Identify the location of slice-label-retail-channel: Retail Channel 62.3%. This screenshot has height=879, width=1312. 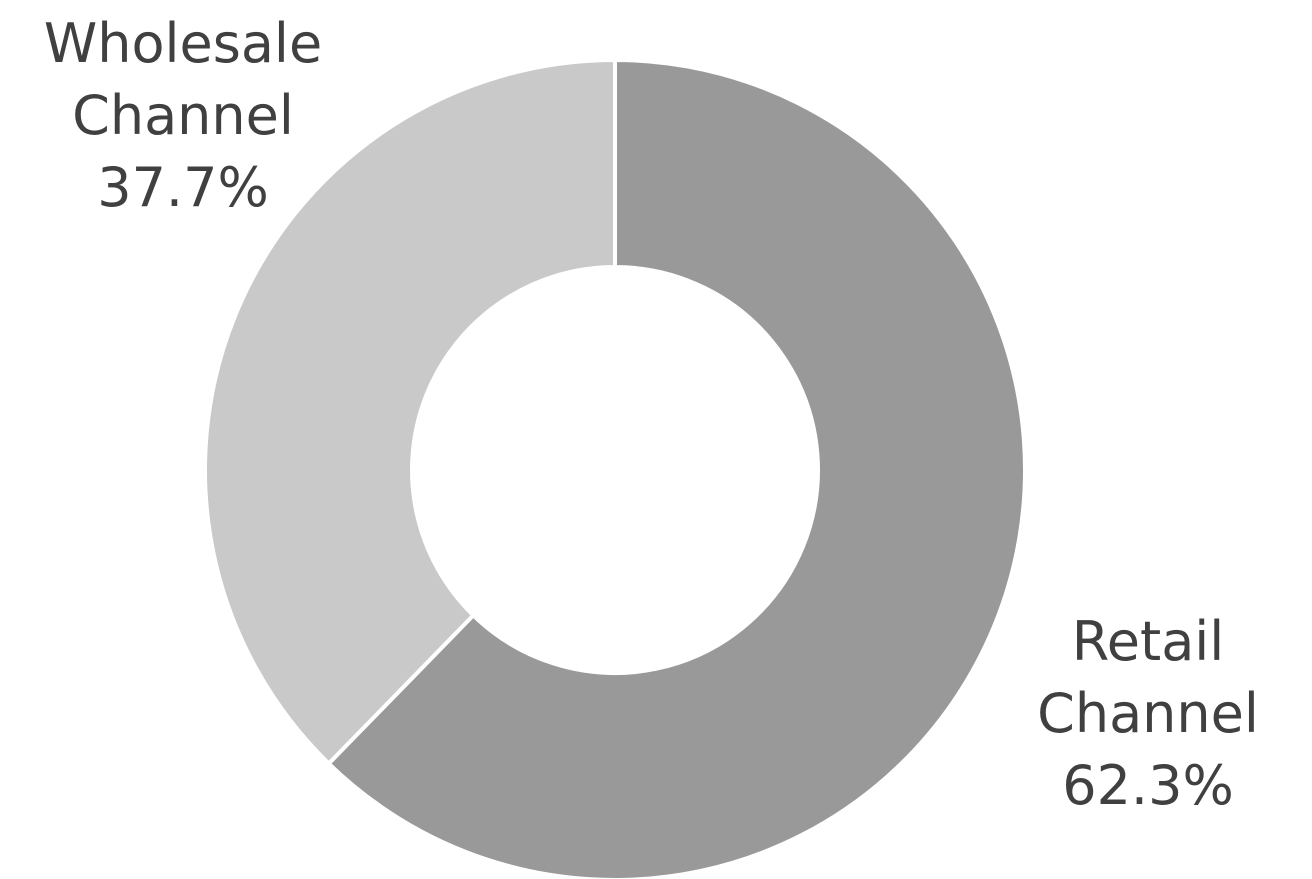
(1148, 713).